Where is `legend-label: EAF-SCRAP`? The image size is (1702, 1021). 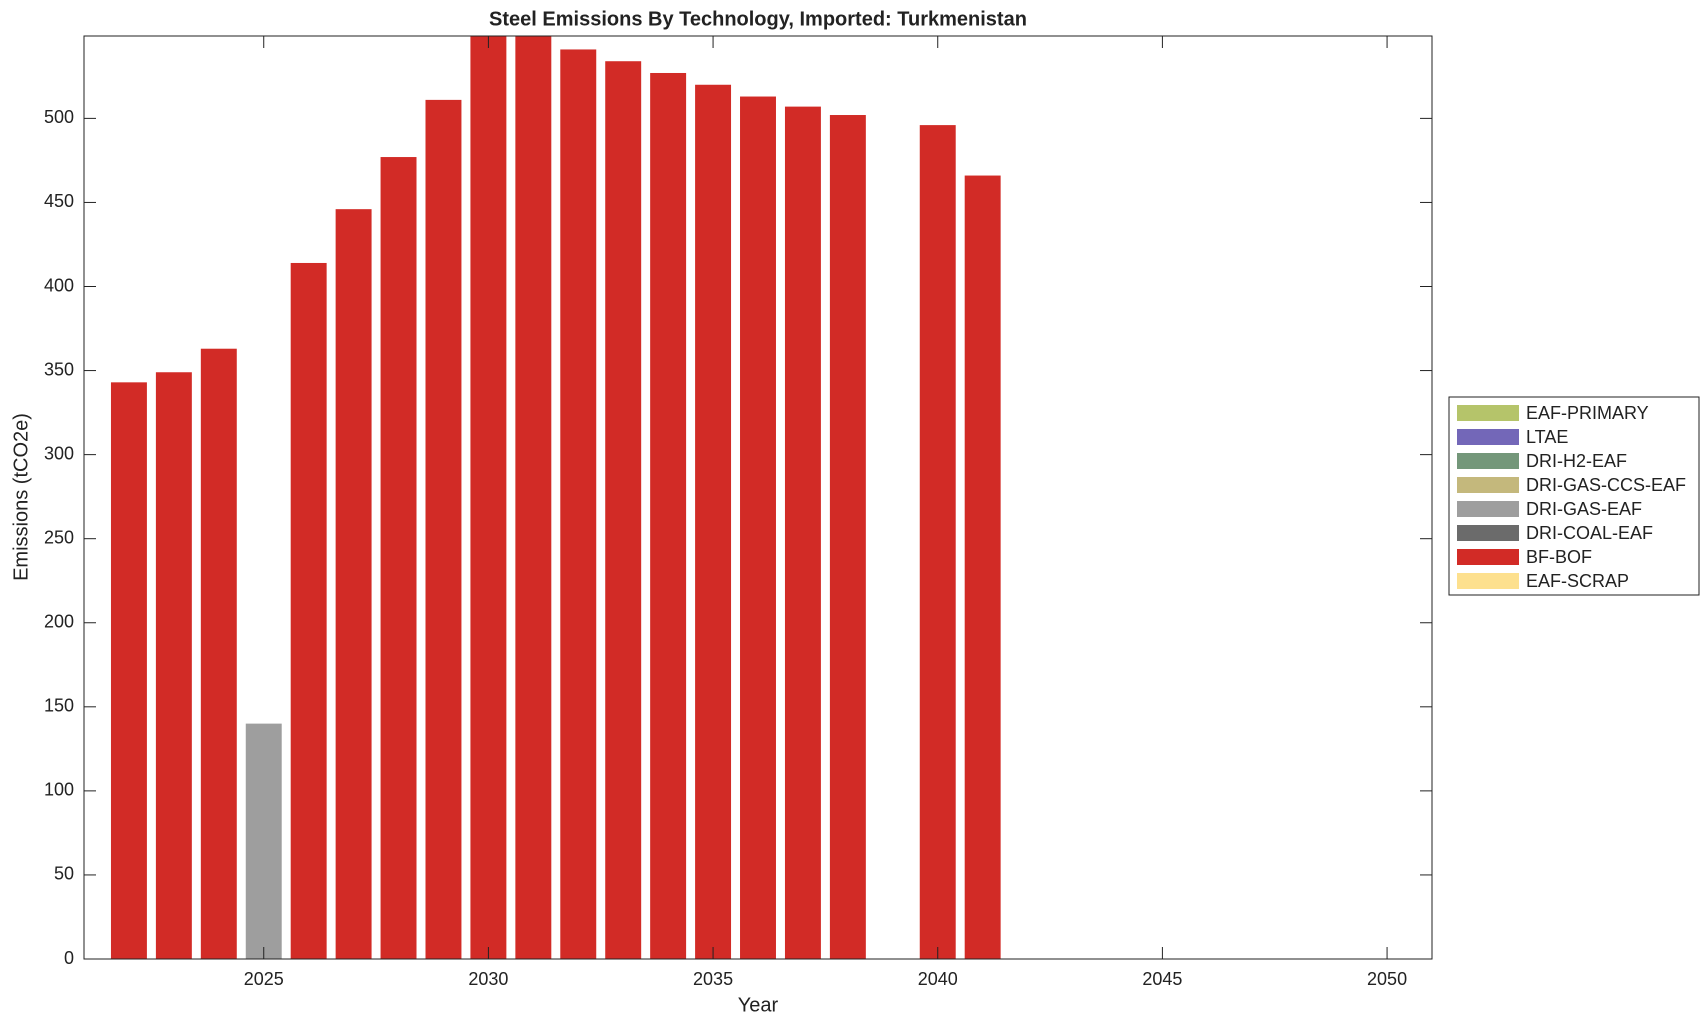
legend-label: EAF-SCRAP is located at coordinates (1577, 581).